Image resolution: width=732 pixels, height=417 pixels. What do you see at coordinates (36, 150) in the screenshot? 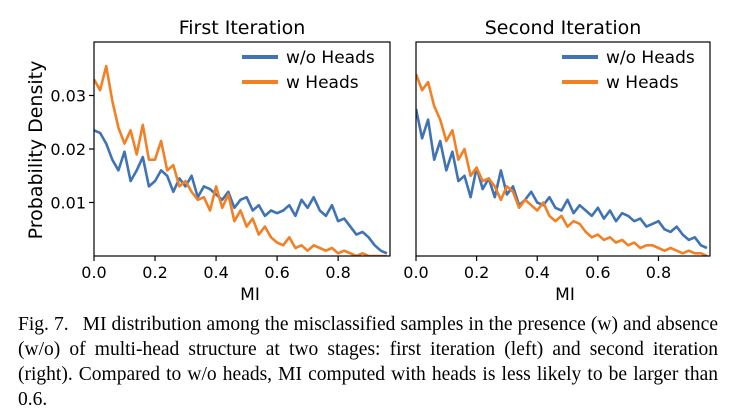
I see `y-axis-label: Probability Density` at bounding box center [36, 150].